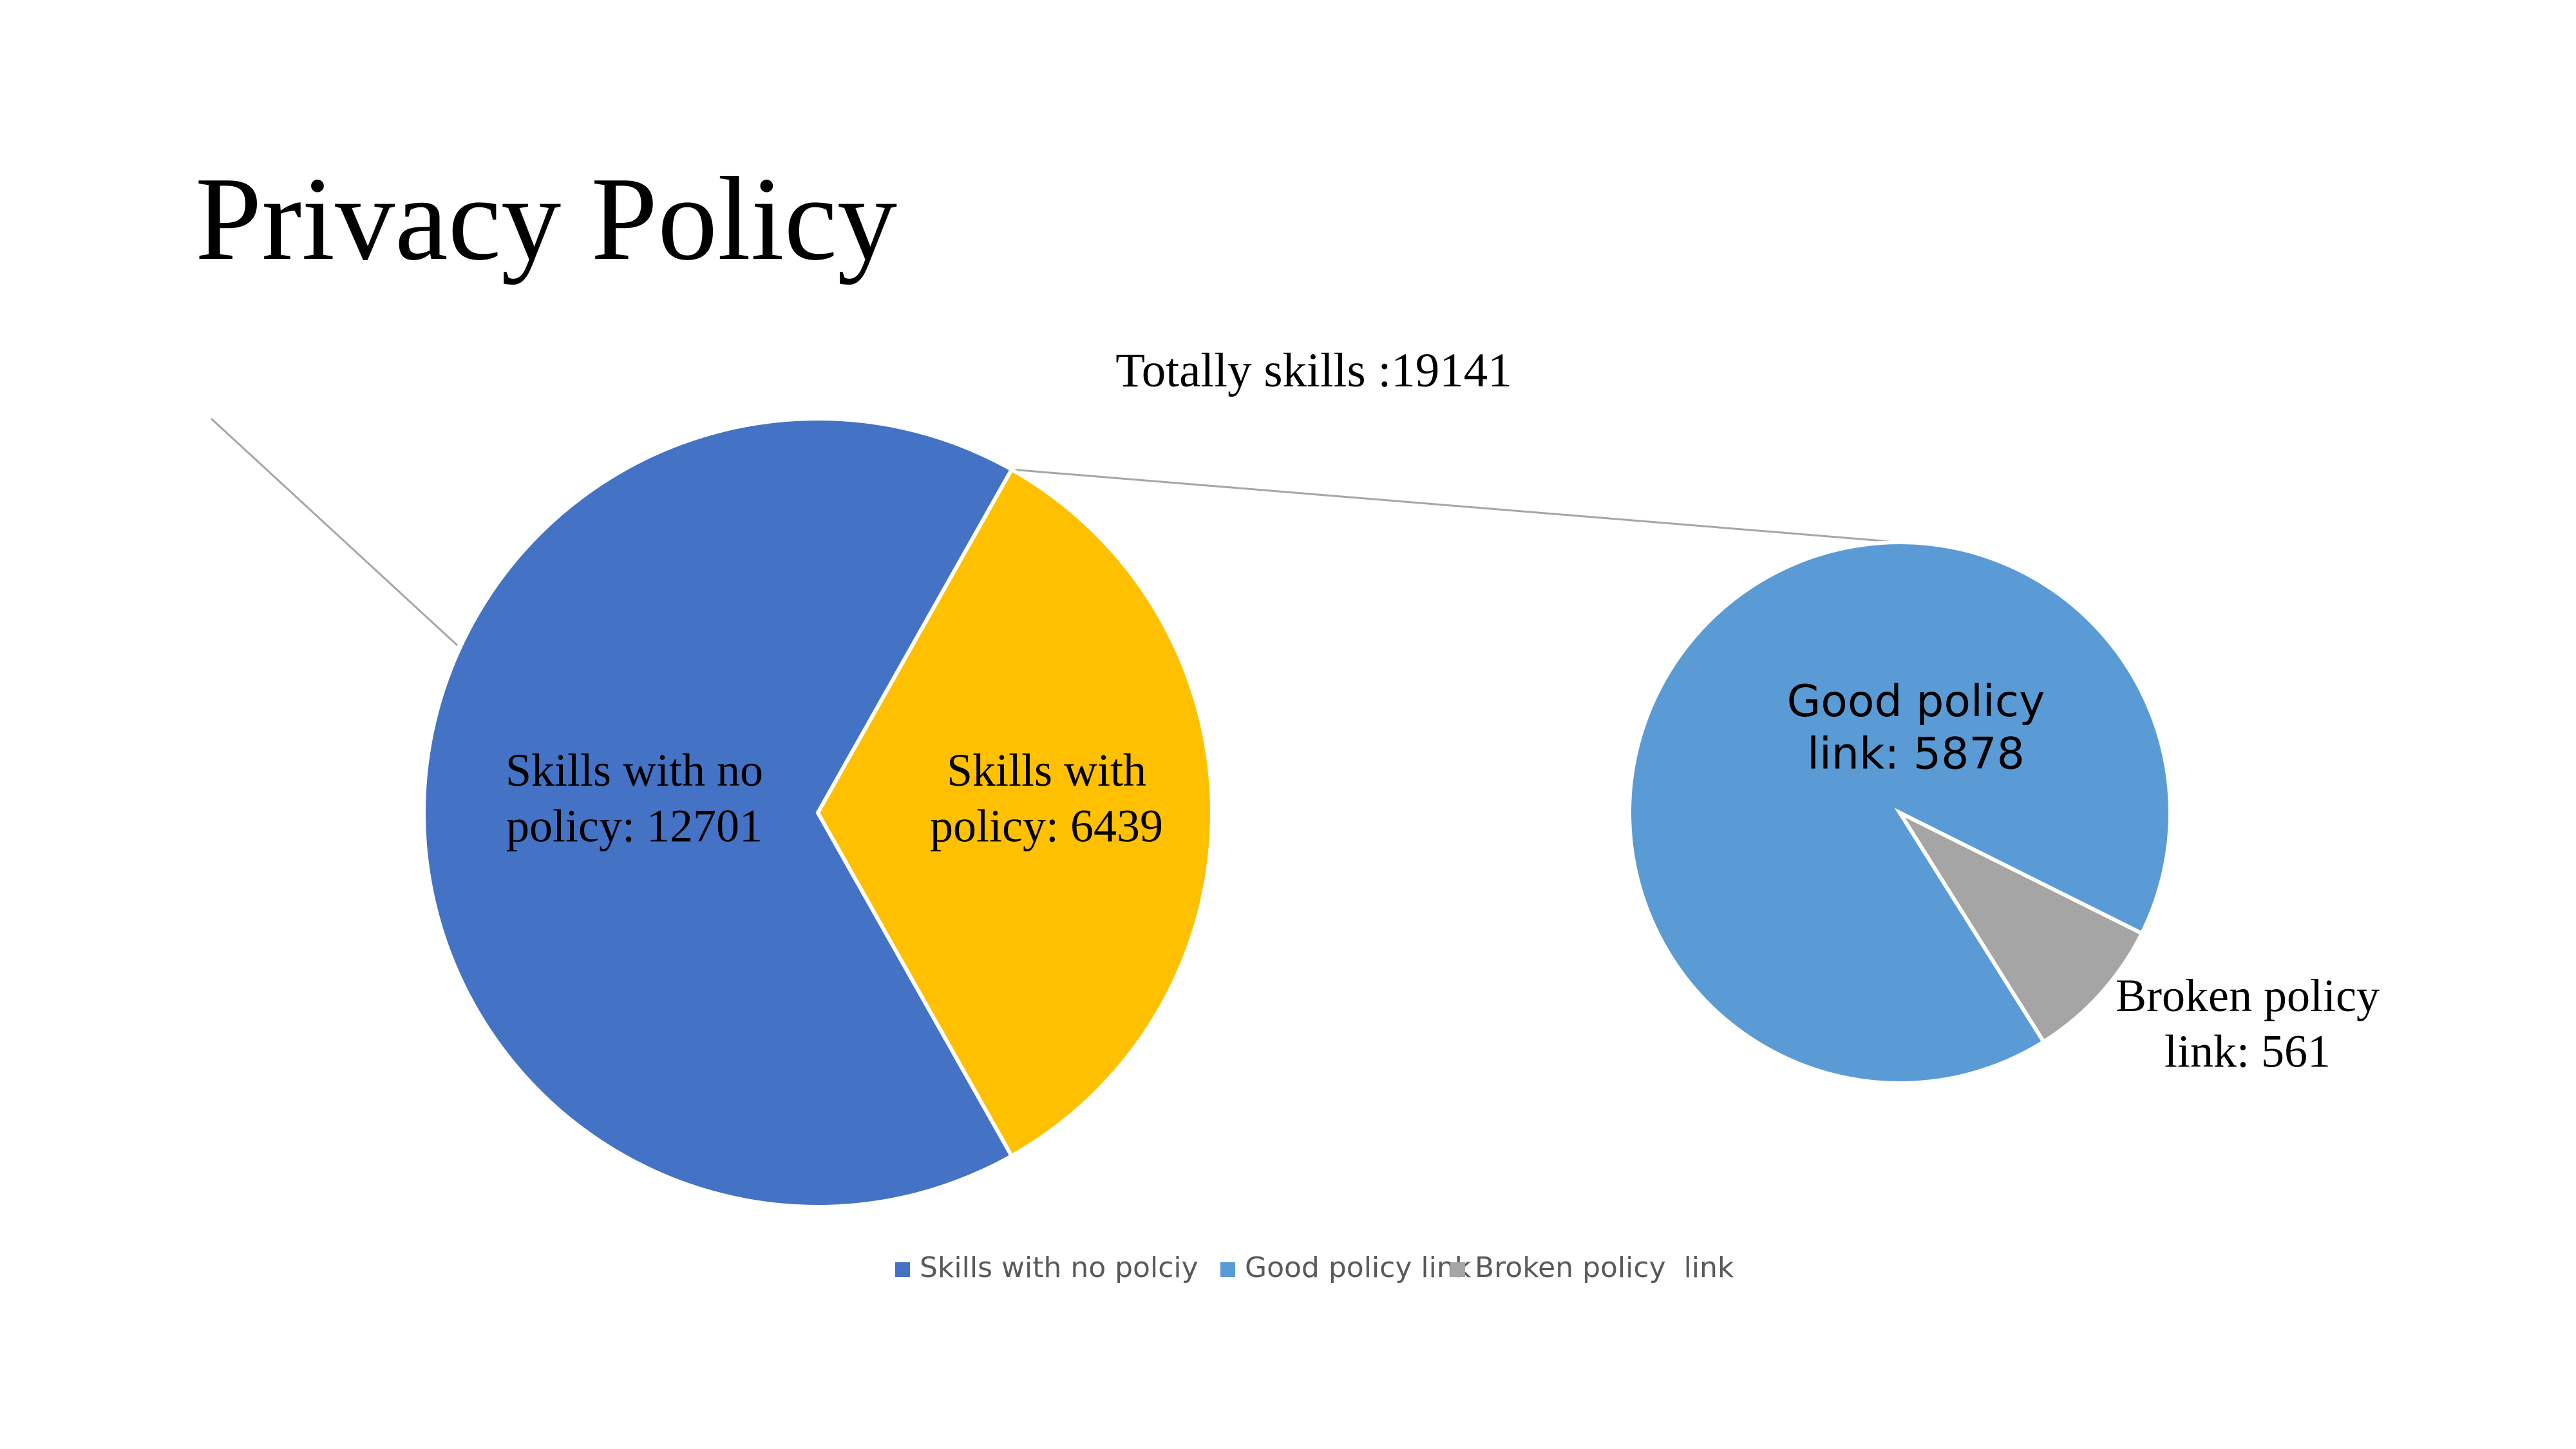  What do you see at coordinates (1457, 1269) in the screenshot?
I see `legend-swatch-broken-policy-link` at bounding box center [1457, 1269].